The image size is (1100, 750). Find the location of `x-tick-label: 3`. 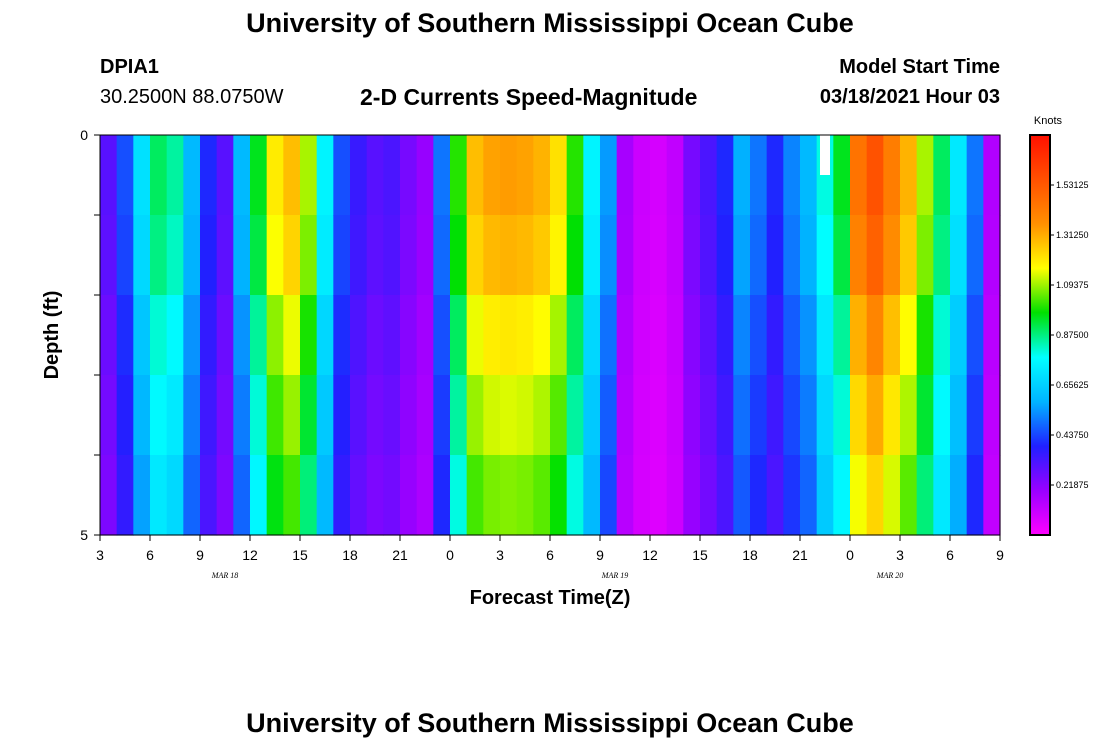

x-tick-label: 3 is located at coordinates (500, 555).